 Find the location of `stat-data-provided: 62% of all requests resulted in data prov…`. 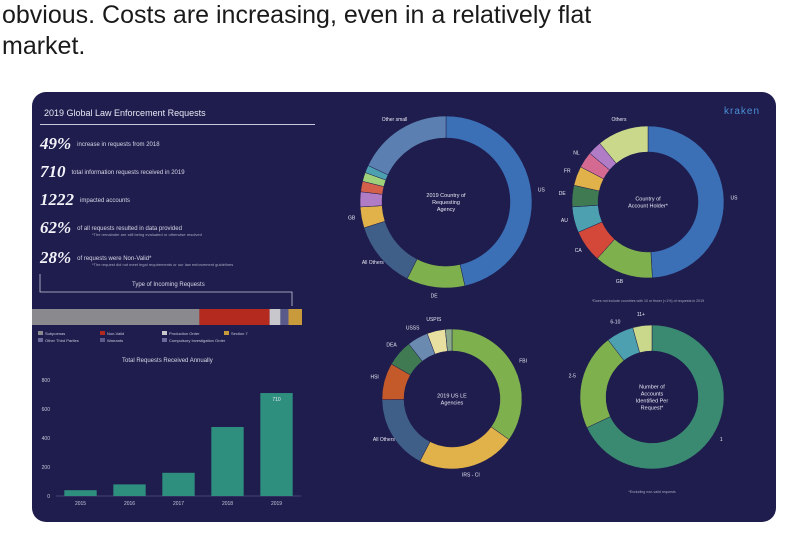

stat-data-provided: 62% of all requests resulted in data prov… is located at coordinates (121, 229).